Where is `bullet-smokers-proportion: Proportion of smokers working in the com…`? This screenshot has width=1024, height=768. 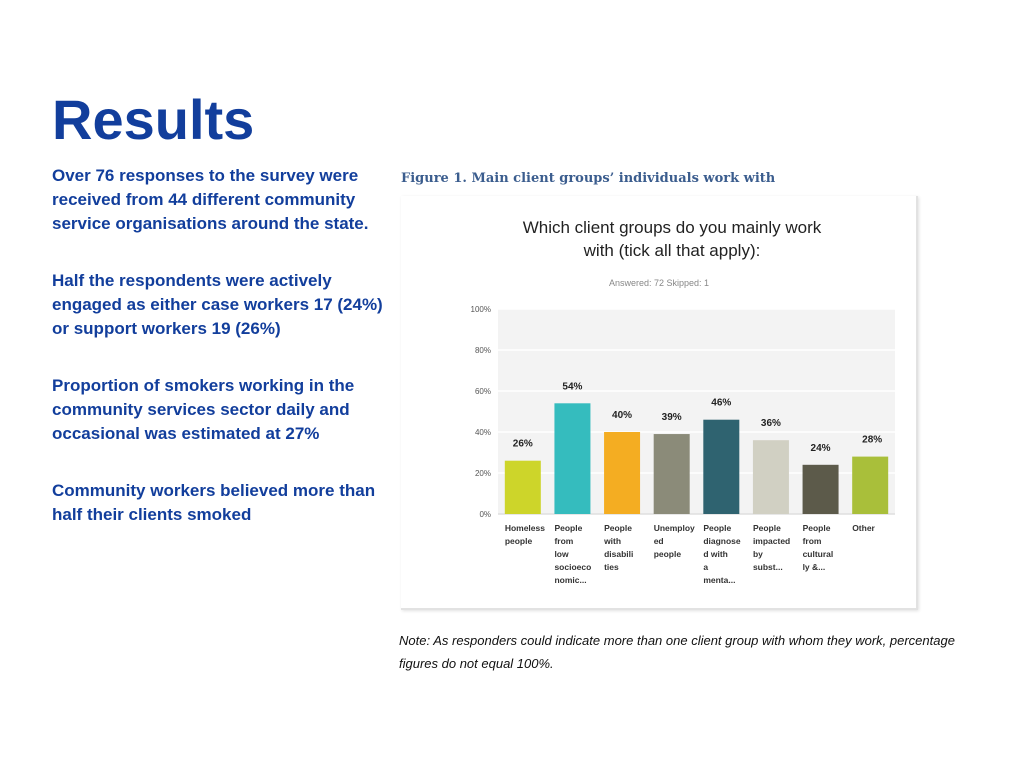
bullet-smokers-proportion: Proportion of smokers working in the com… is located at coordinates (203, 409).